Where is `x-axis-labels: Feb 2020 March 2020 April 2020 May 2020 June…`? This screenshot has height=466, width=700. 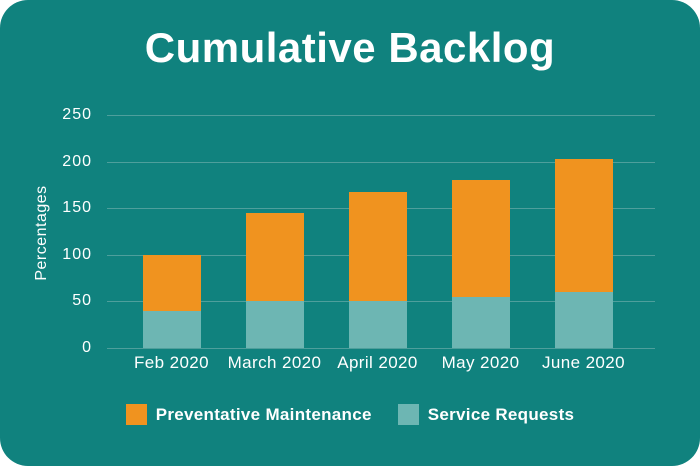 x-axis-labels: Feb 2020 March 2020 April 2020 May 2020 June… is located at coordinates (377, 363).